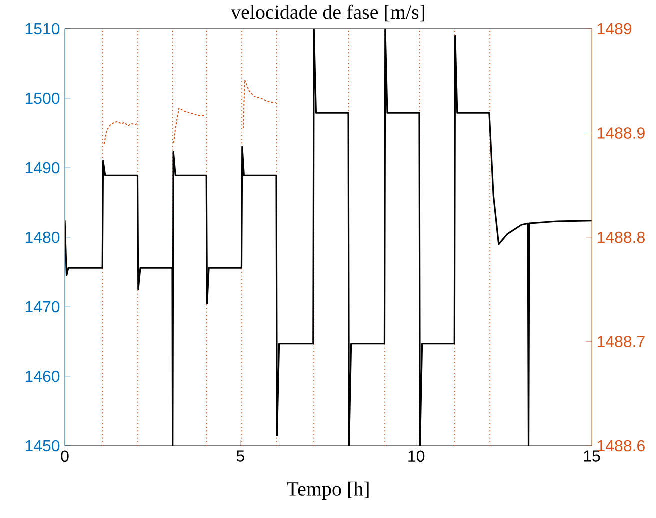  What do you see at coordinates (621, 133) in the screenshot?
I see `y2-tick-label: 1488.9` at bounding box center [621, 133].